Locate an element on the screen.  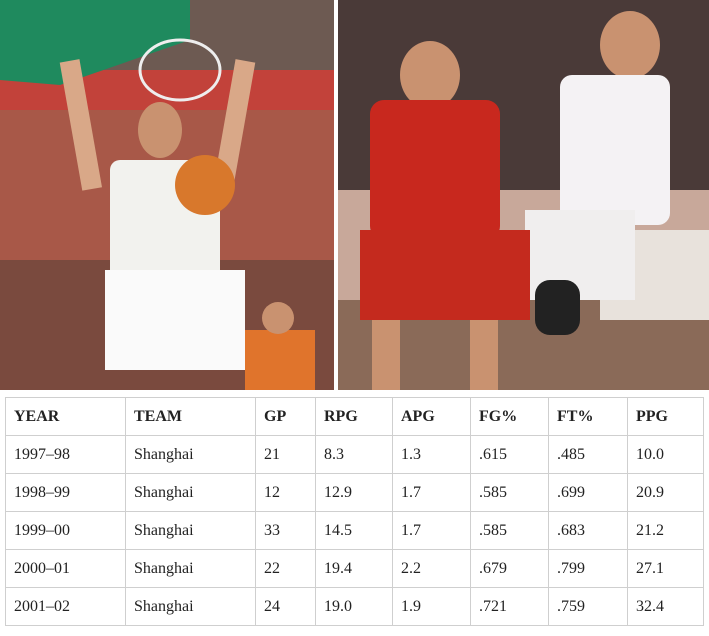
cell: .721 is located at coordinates (509, 606).